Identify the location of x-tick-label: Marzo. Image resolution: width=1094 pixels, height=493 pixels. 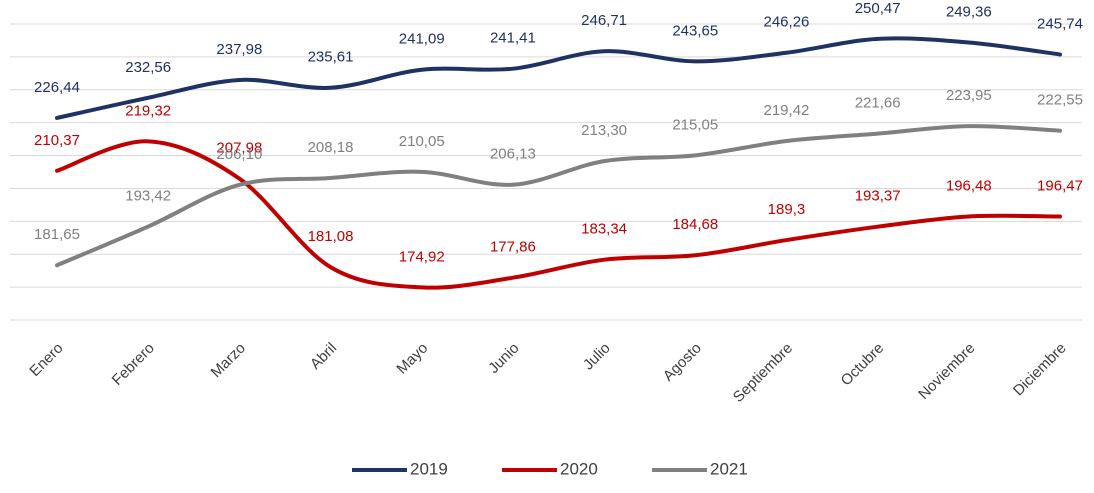
(228, 360).